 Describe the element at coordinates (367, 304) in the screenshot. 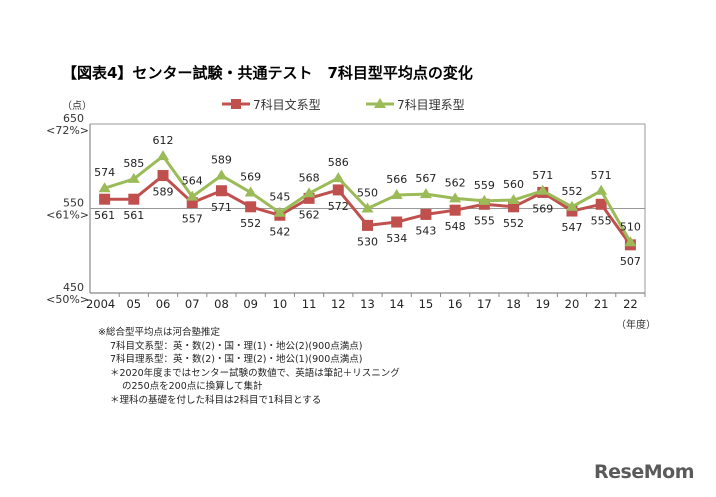

I see `x-tick-label: 13` at that location.